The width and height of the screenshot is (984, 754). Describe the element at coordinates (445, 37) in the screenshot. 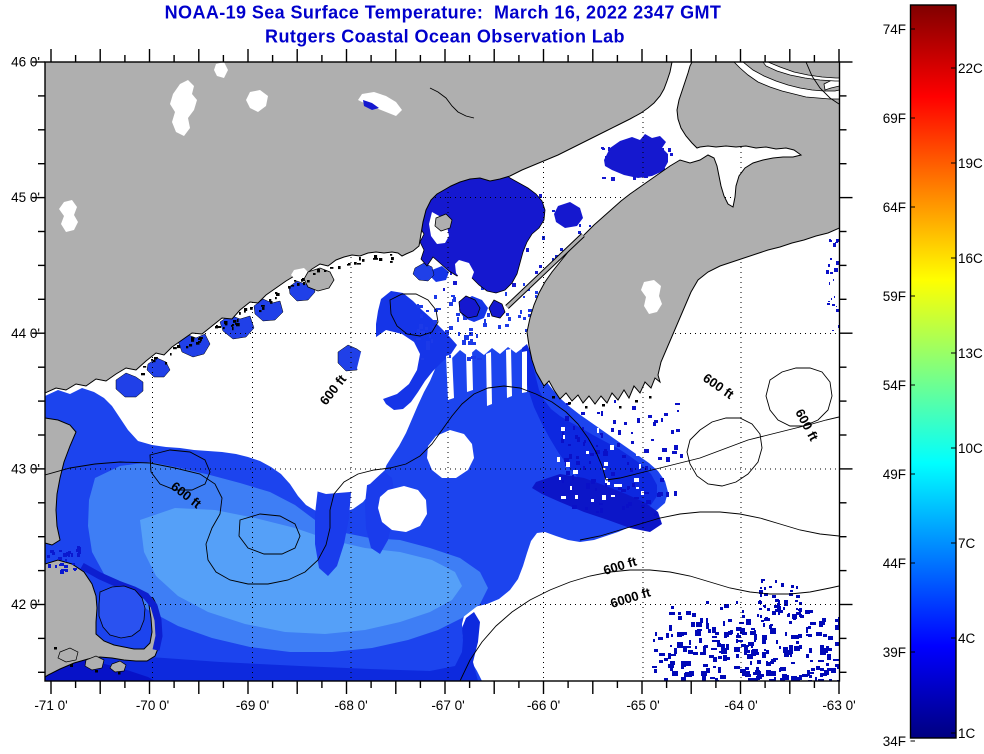

I see `svg-text:Rutgers Coastal Ocean Observat: Rutgers Coastal Ocean Observation Lab` at that location.